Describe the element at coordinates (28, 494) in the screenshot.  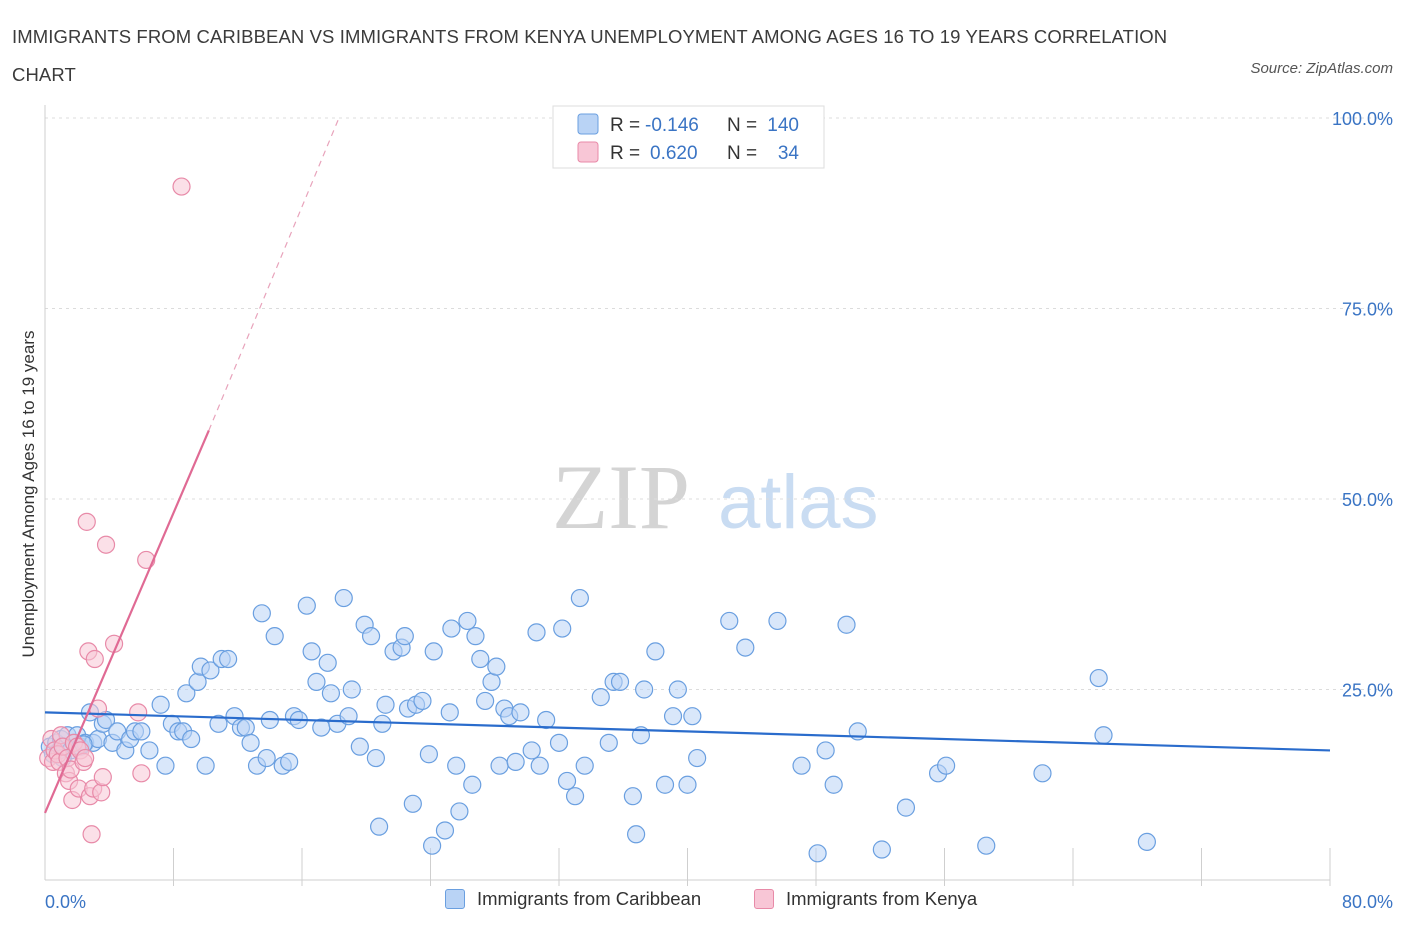
I see `y-axis-label: Unemployment Among Ages 16 to 19 years` at that location.